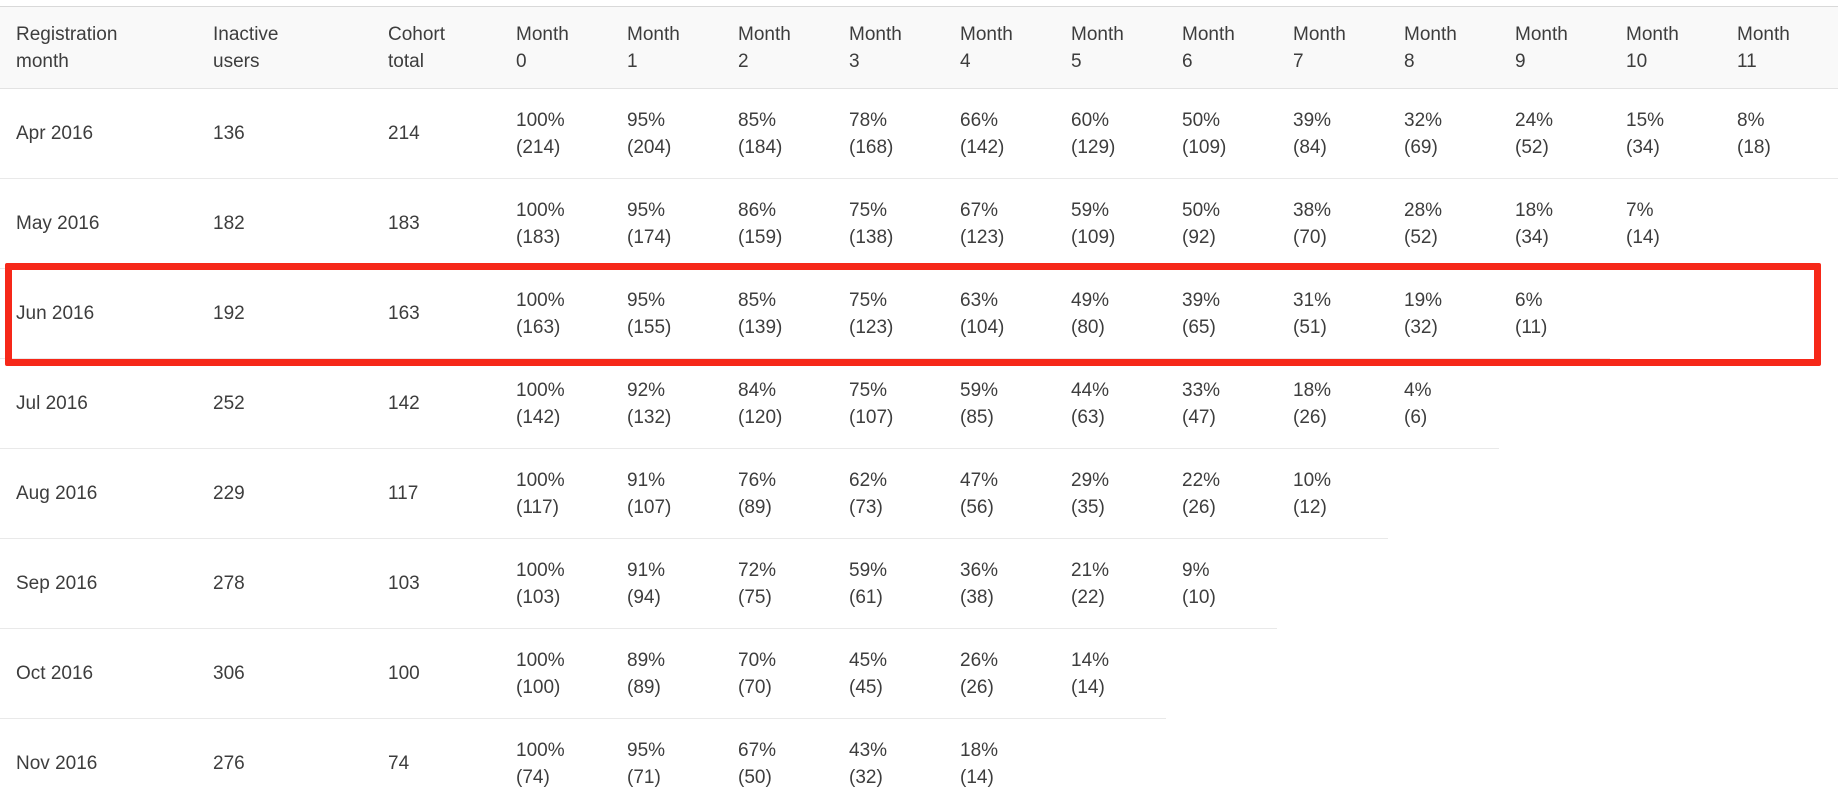  Describe the element at coordinates (1665, 133) in the screenshot. I see `retention-cell-month-10: 15% (34)` at that location.